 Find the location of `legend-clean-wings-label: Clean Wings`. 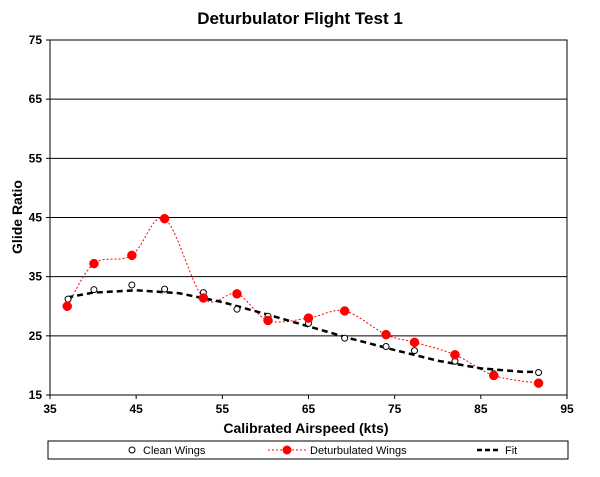

legend-clean-wings-label: Clean Wings is located at coordinates (174, 451).